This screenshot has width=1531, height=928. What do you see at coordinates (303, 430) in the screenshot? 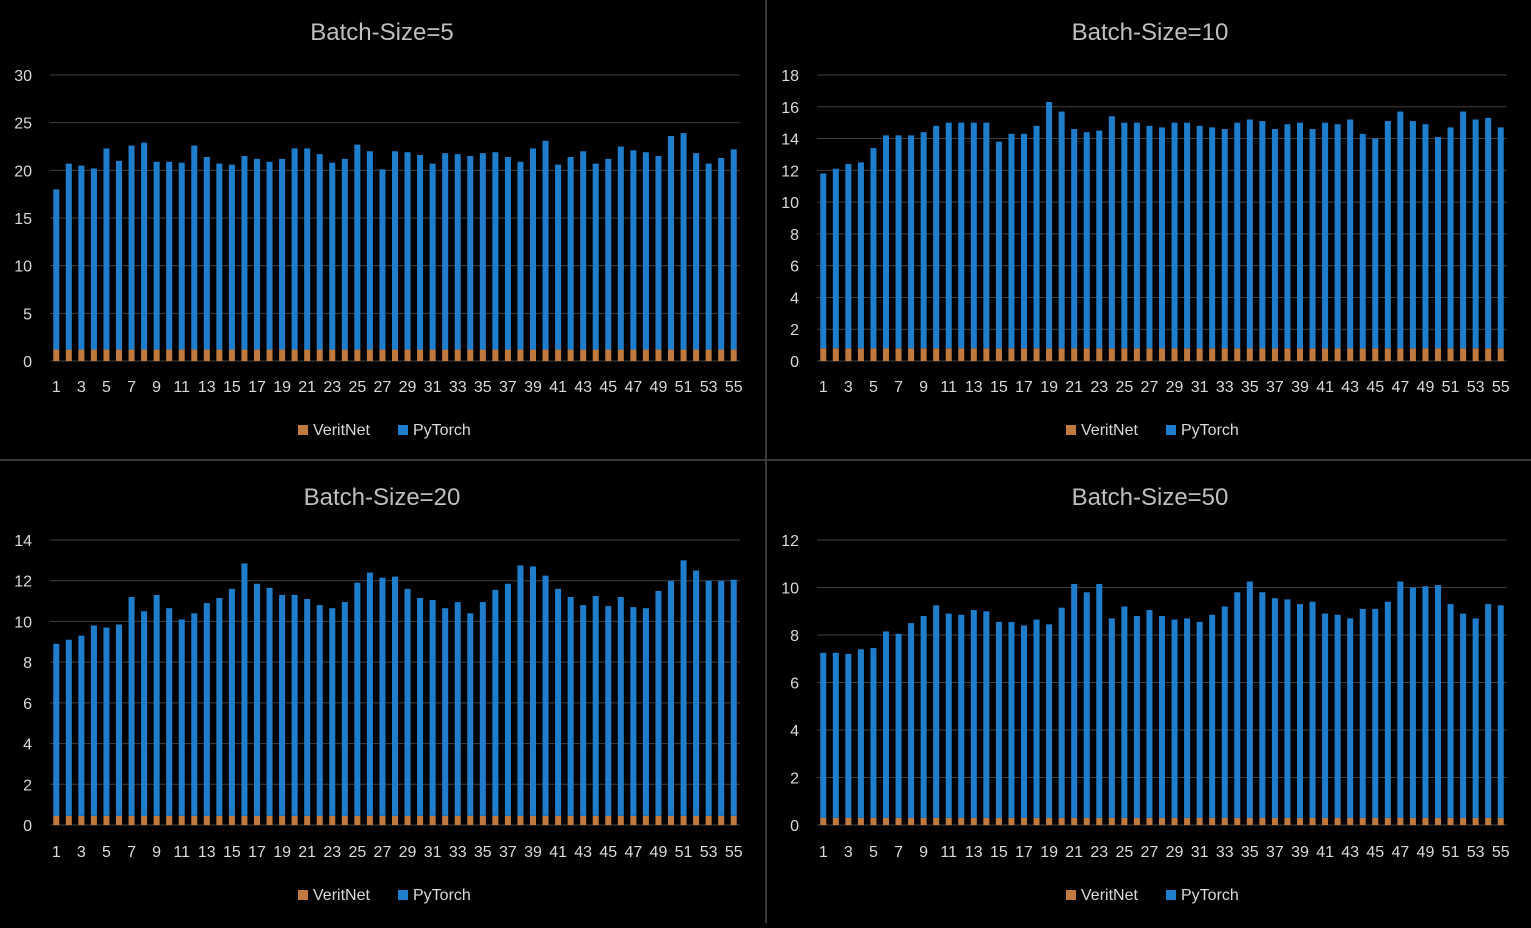
I see `legend-swatch-veritnet` at bounding box center [303, 430].